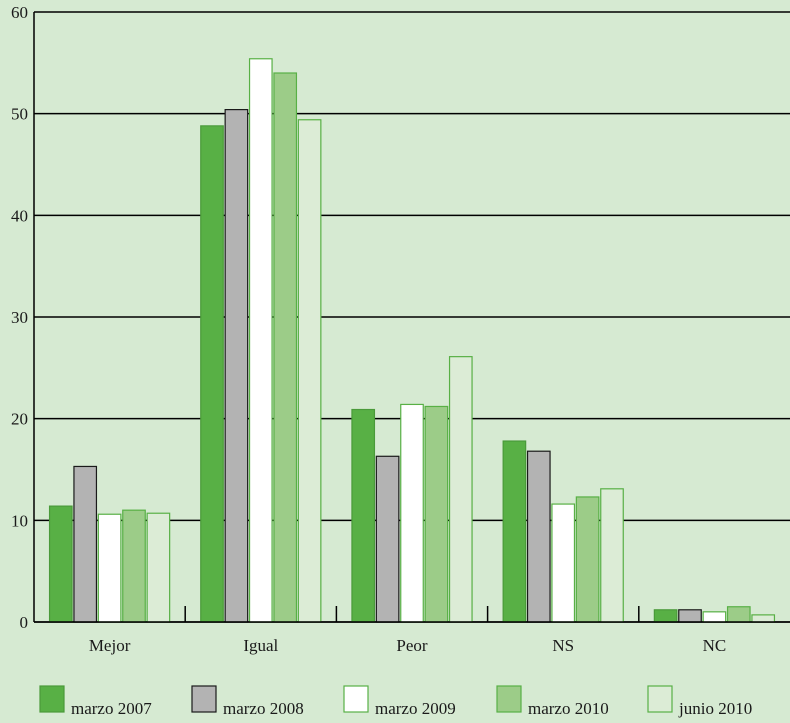  What do you see at coordinates (19, 520) in the screenshot?
I see `y-tick-label: 10` at bounding box center [19, 520].